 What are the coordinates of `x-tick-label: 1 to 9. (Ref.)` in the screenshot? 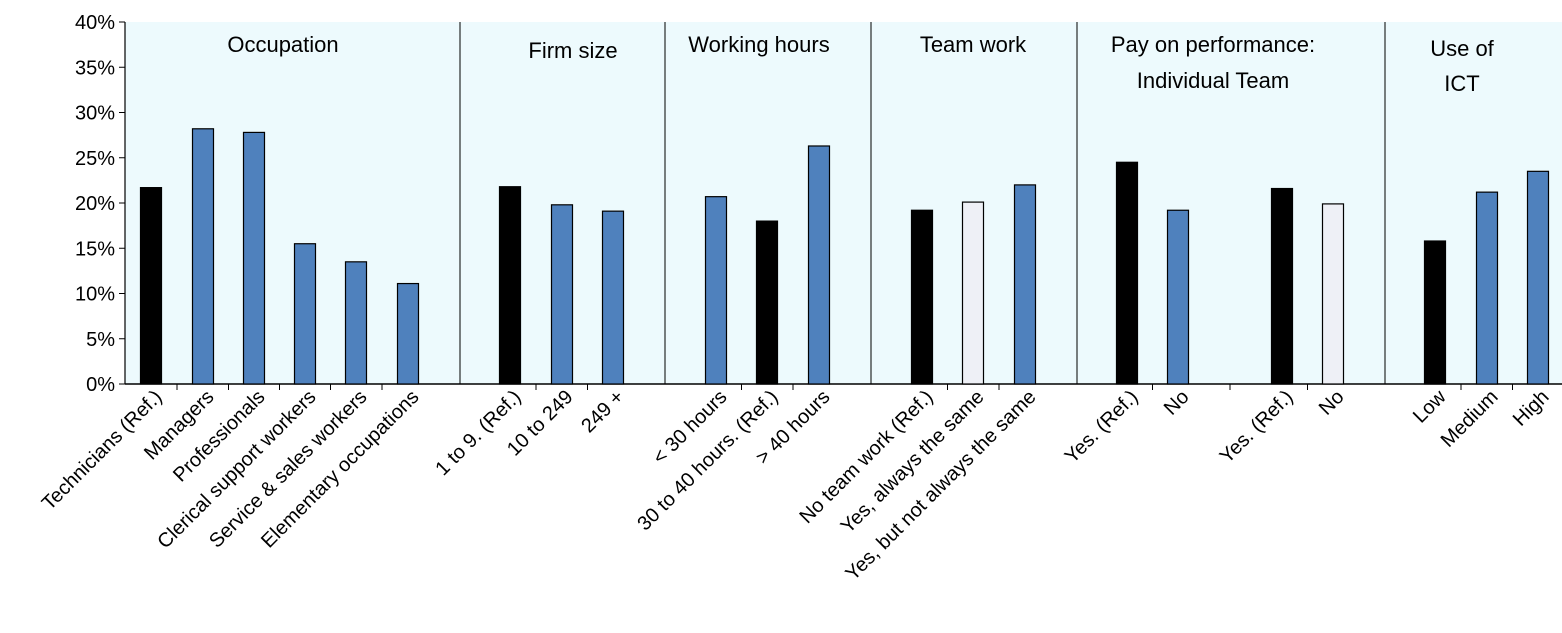 It's located at (478, 433).